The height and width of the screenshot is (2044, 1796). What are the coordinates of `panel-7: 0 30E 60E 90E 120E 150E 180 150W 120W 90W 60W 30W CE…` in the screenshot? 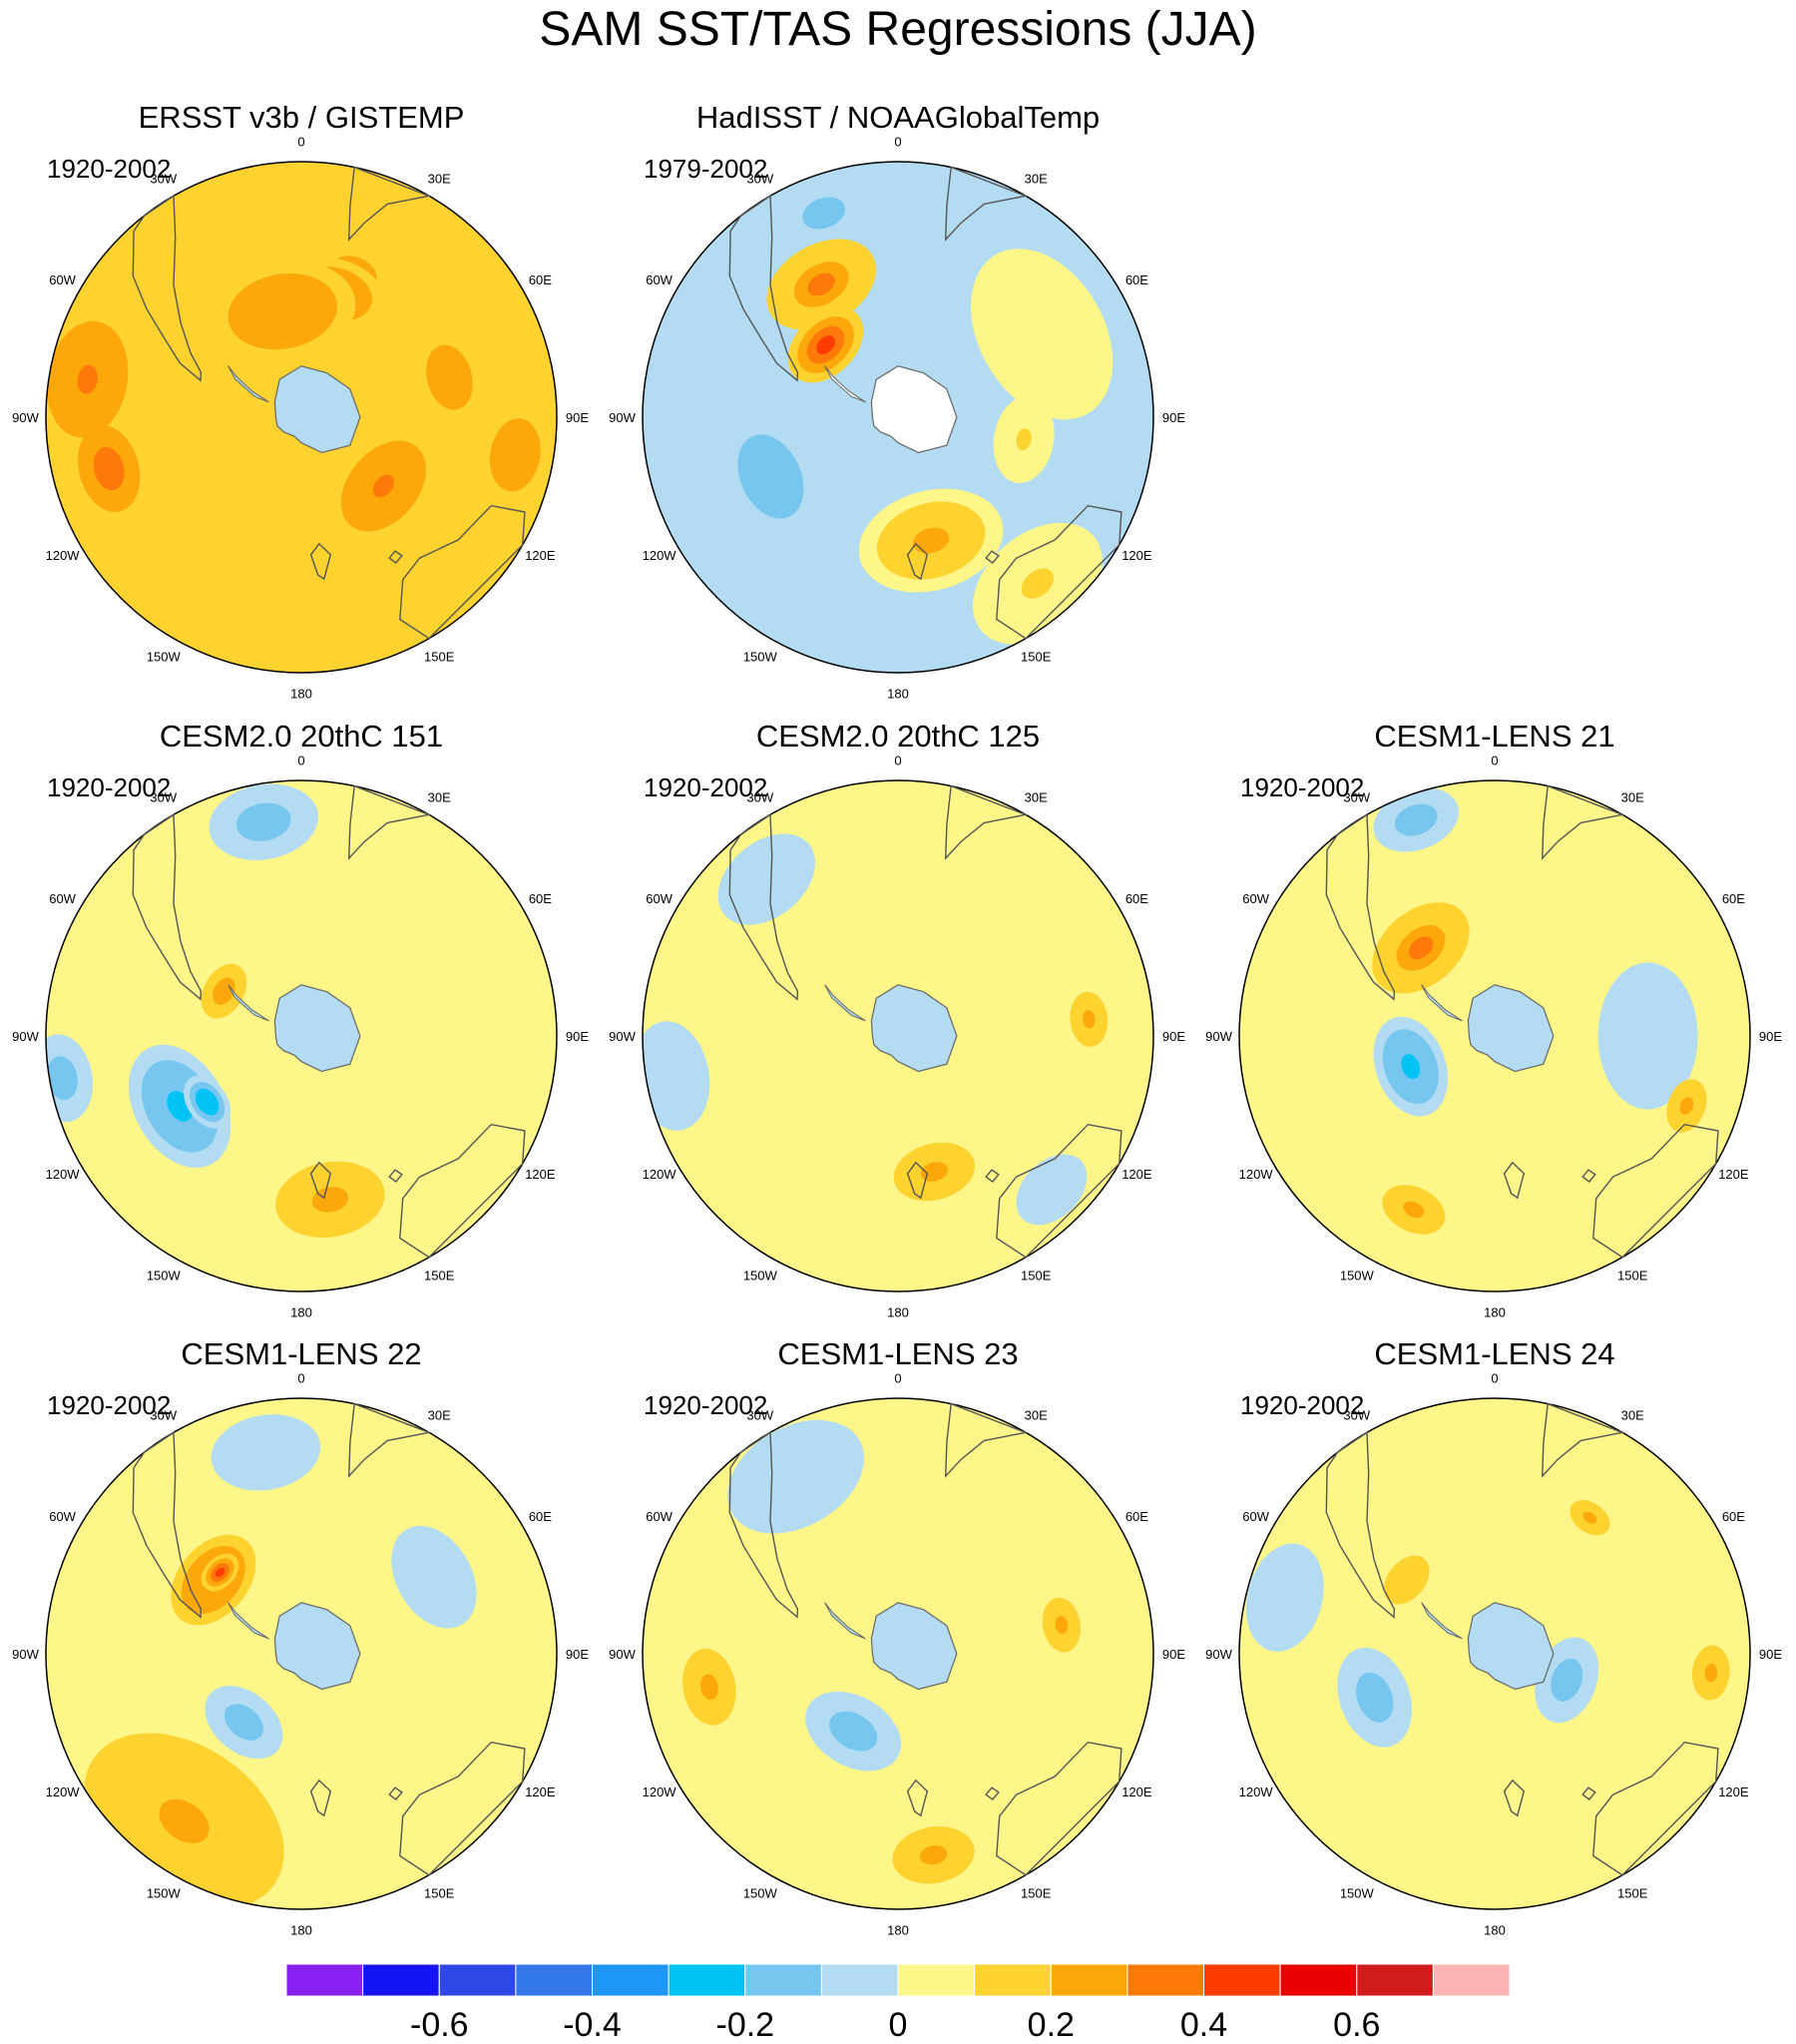 It's located at (897, 1637).